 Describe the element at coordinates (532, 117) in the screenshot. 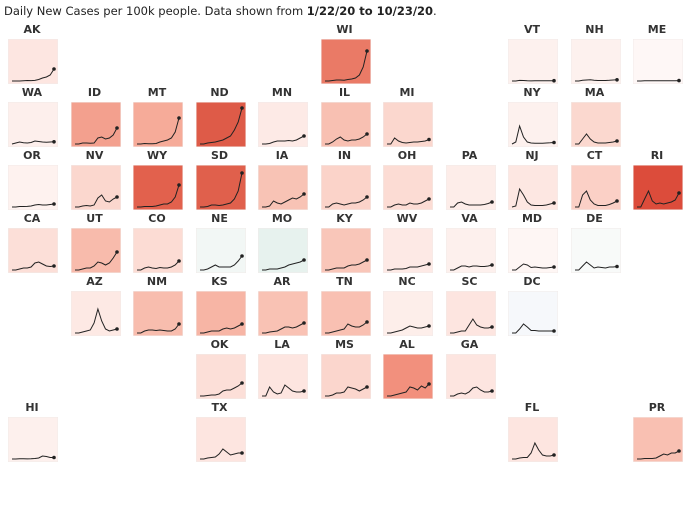

I see `state-tile-ny: NY` at that location.